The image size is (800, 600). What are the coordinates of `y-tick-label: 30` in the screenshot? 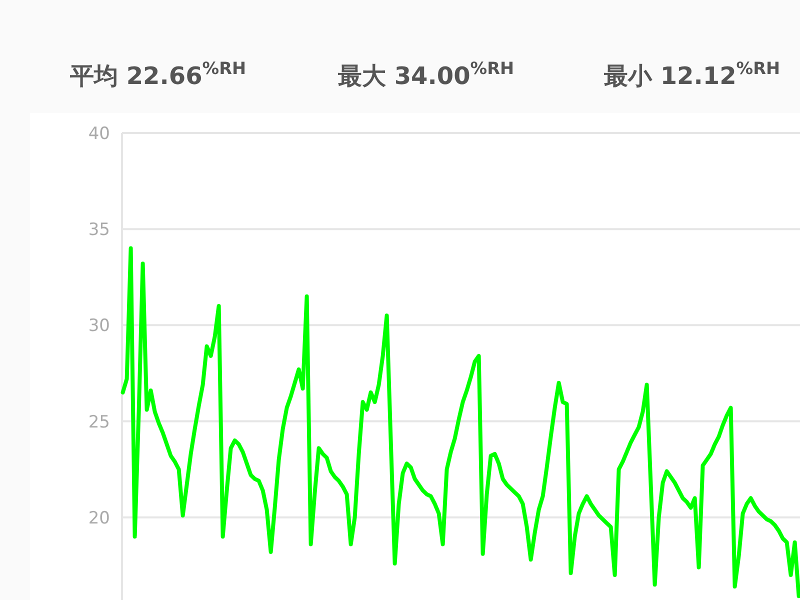 It's located at (99, 326).